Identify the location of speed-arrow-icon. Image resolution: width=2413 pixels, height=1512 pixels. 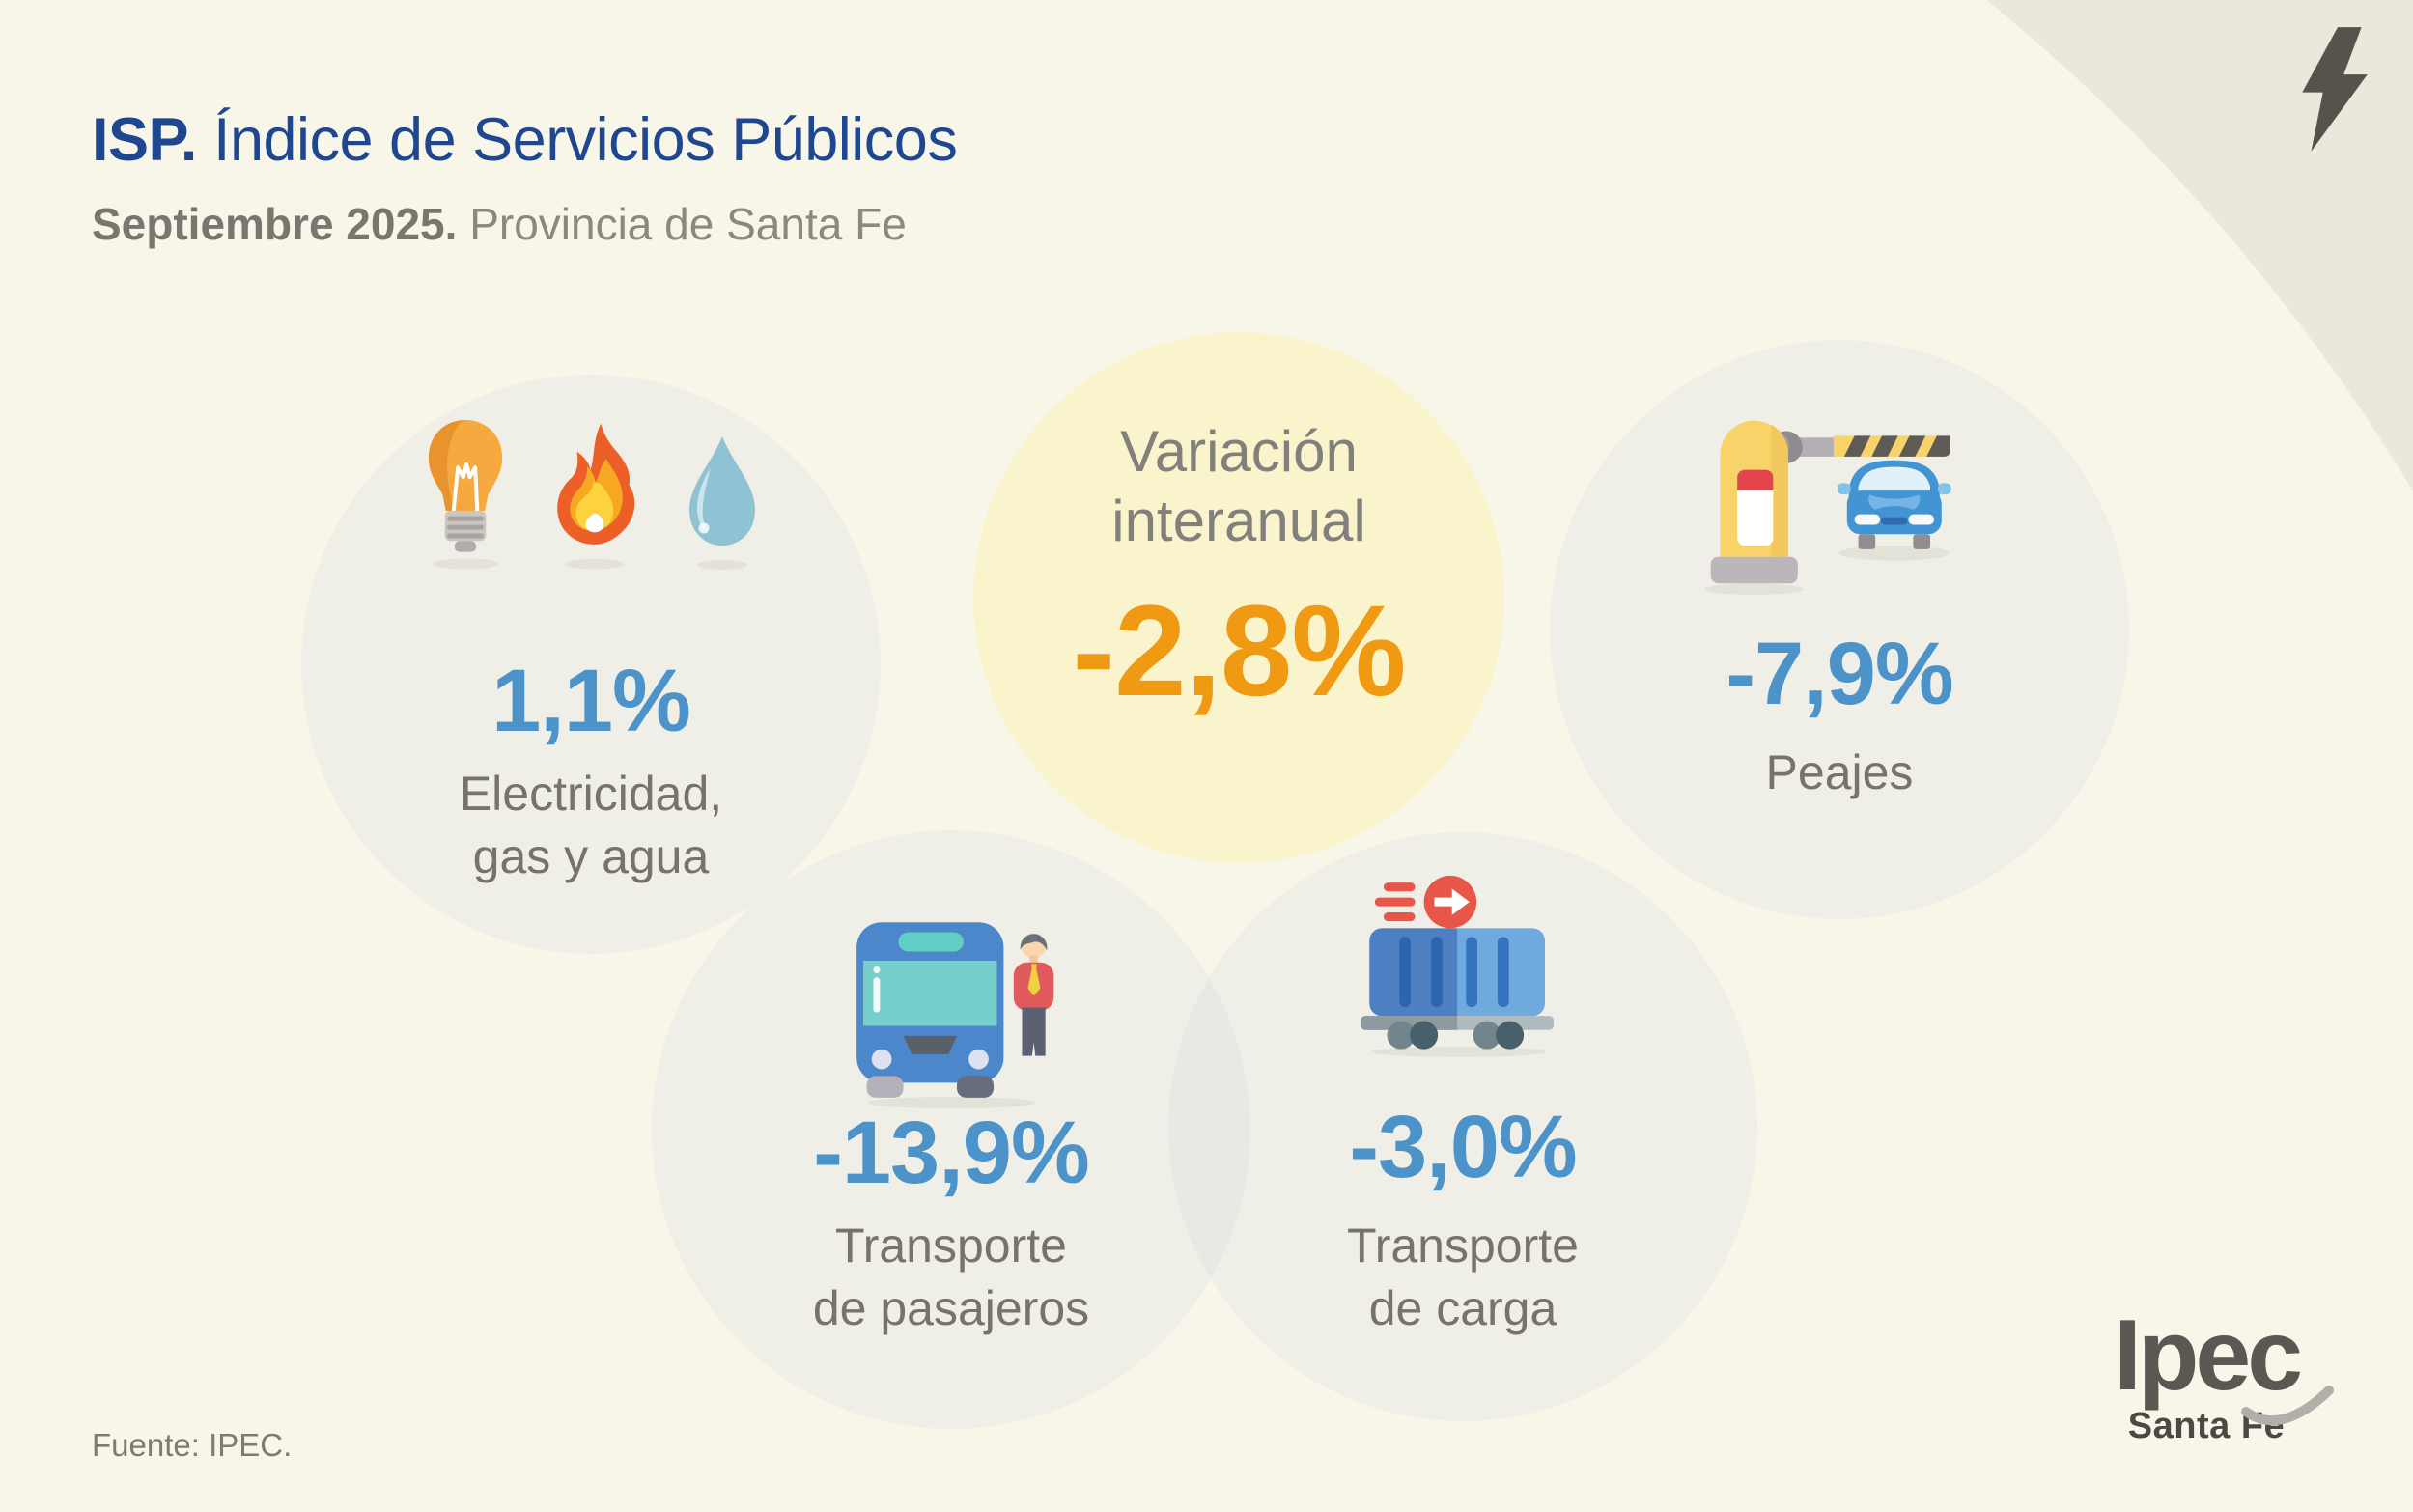
(1426, 902).